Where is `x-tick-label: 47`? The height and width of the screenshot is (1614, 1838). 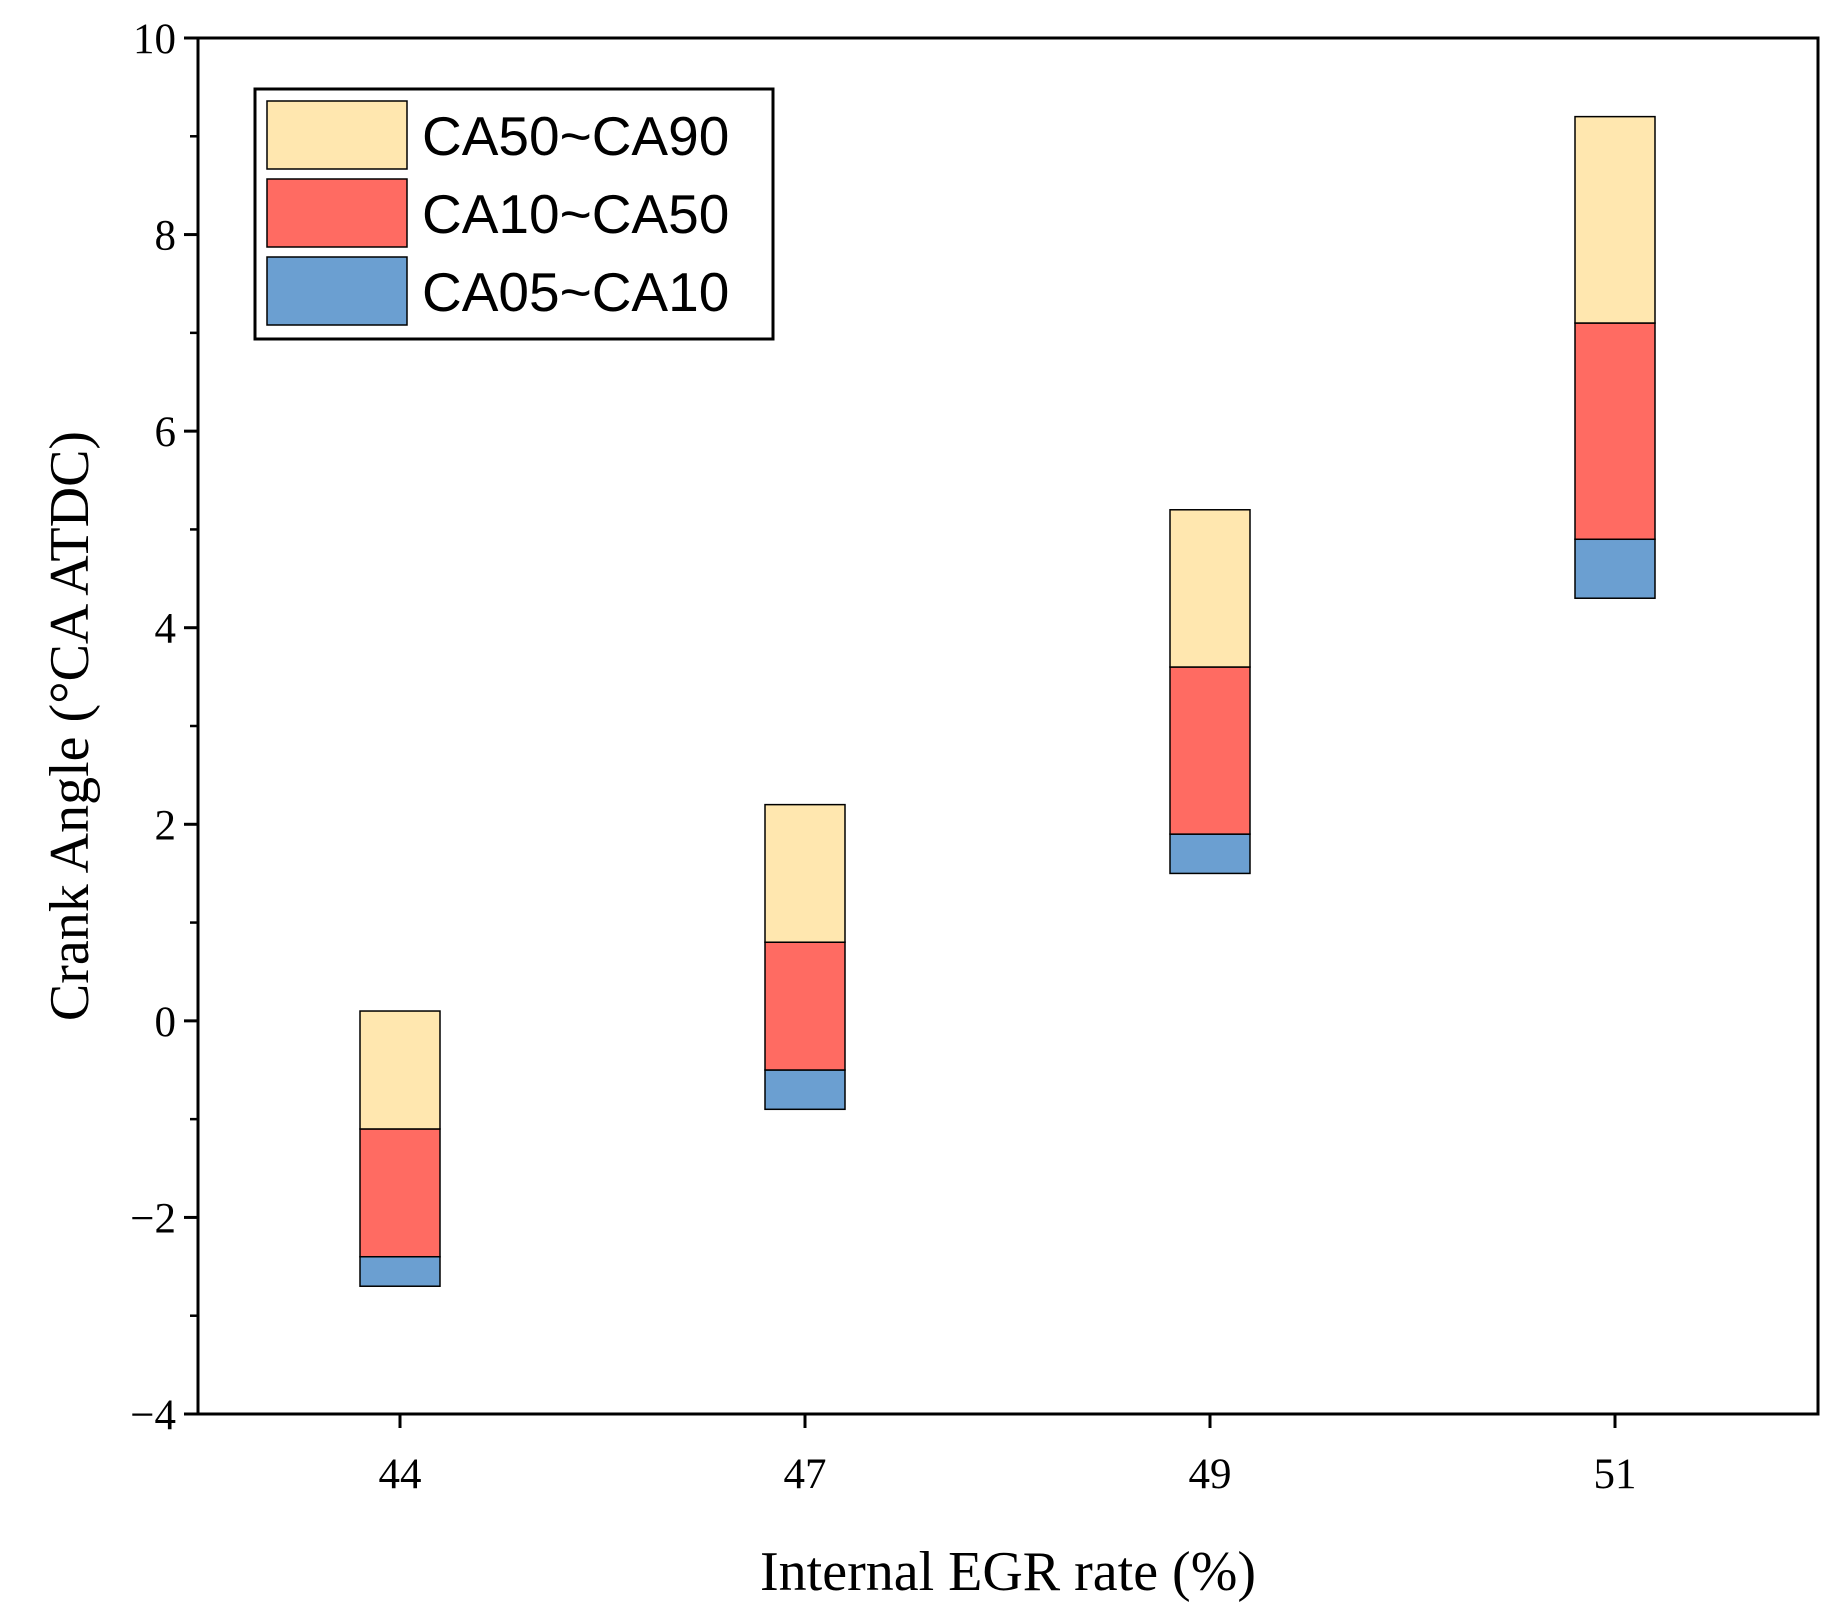
x-tick-label: 47 is located at coordinates (805, 1474).